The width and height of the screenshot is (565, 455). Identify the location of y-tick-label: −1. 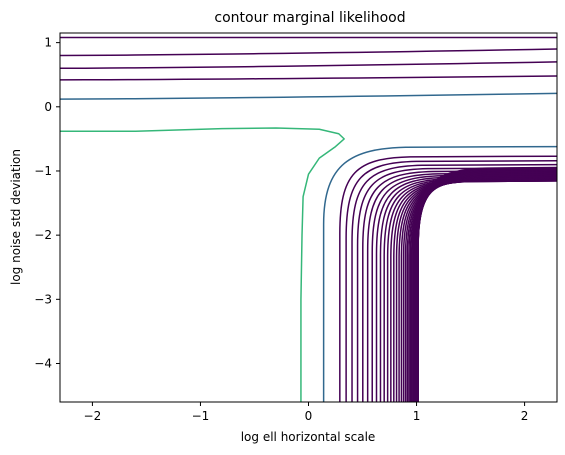
(43, 171).